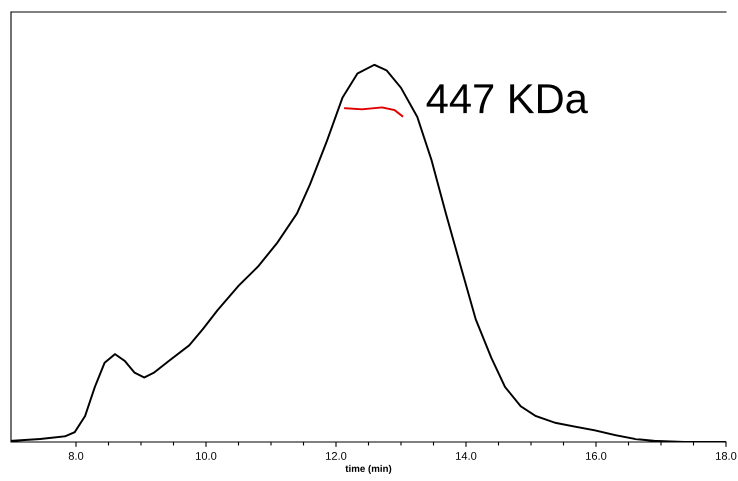 The width and height of the screenshot is (738, 481). What do you see at coordinates (368, 469) in the screenshot?
I see `x-axis-title: time (min)` at bounding box center [368, 469].